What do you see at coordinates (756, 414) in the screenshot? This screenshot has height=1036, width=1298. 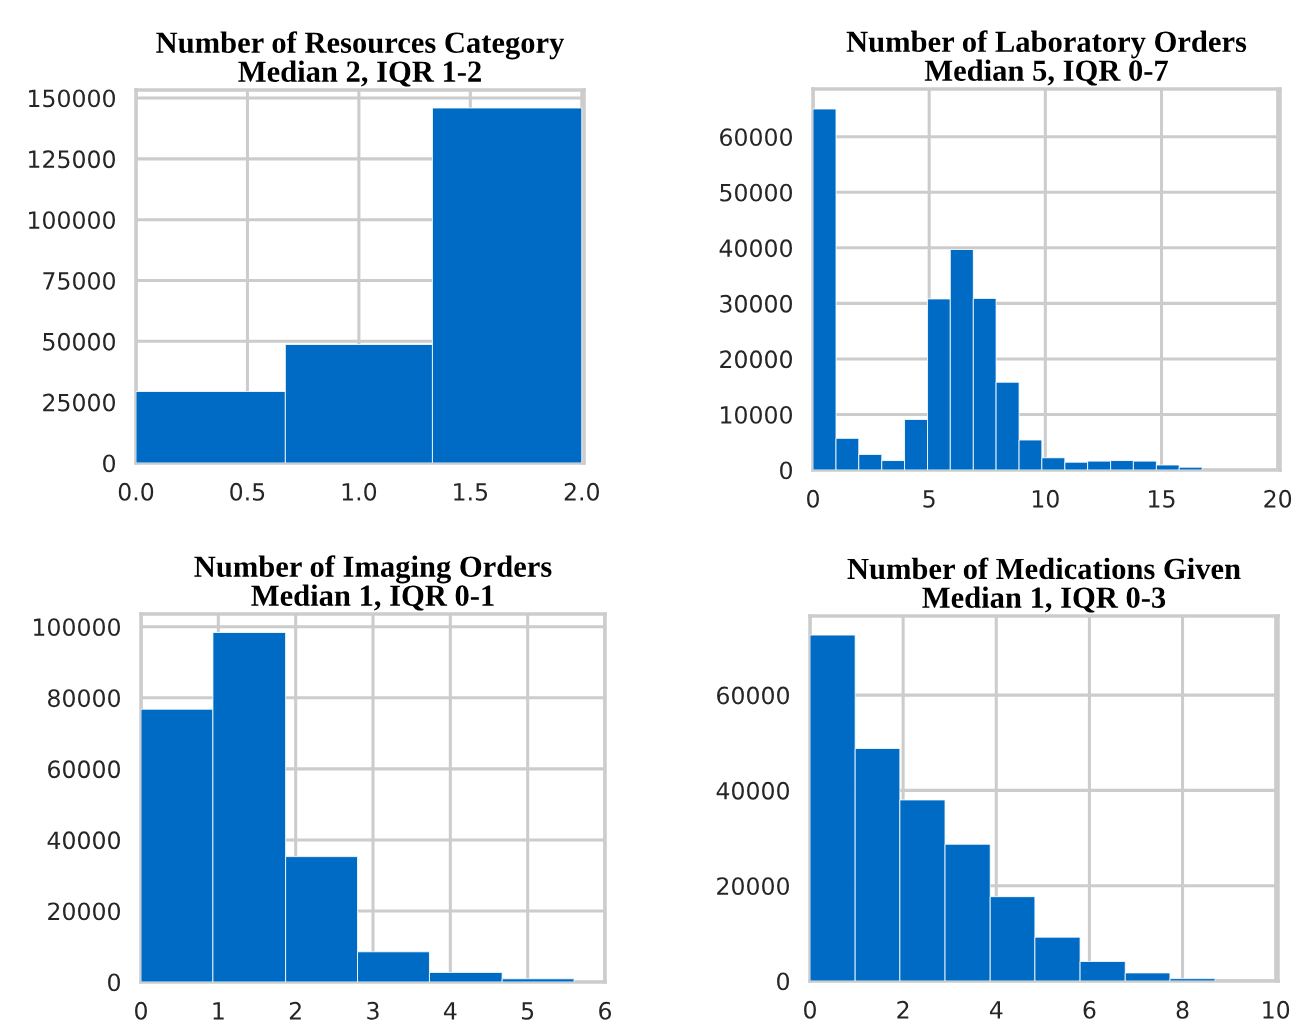 I see `y-tick-label: 10000` at bounding box center [756, 414].